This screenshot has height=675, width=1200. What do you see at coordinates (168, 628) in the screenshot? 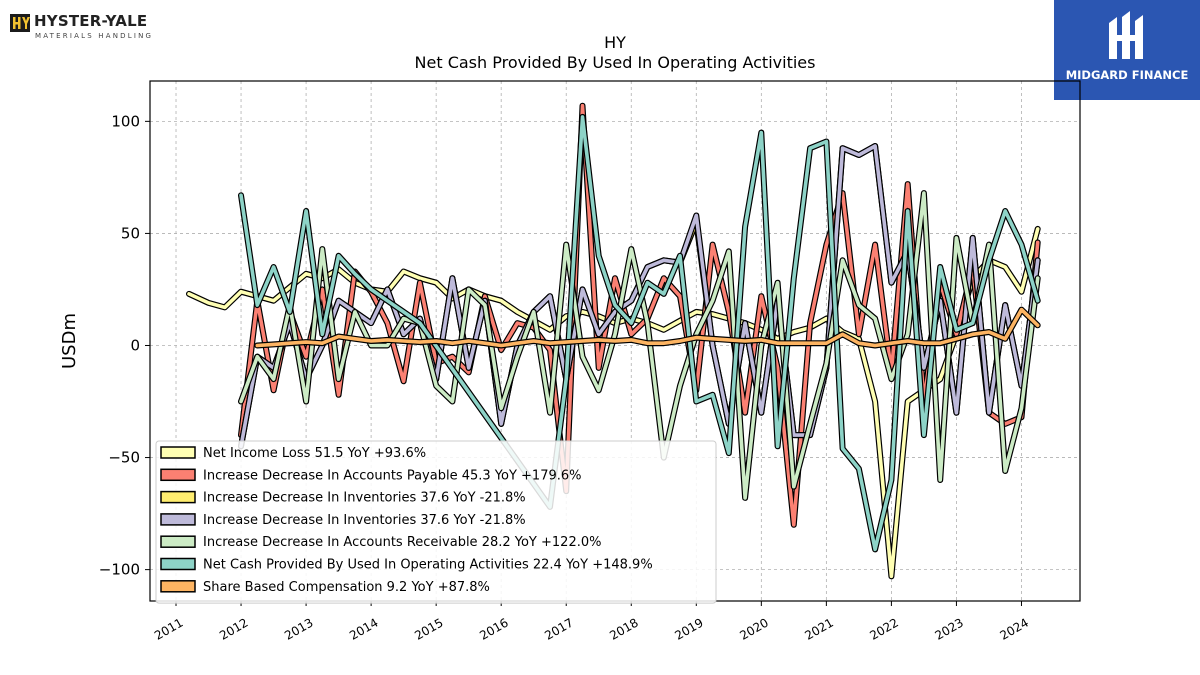
I see `x-tick-label: 2011` at bounding box center [168, 628].